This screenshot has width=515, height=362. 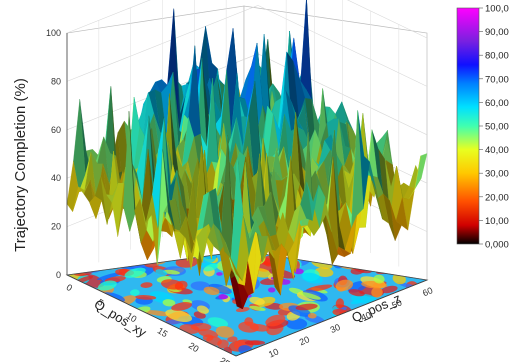 I want to click on colorbar-label: 60,00, so click(x=497, y=103).